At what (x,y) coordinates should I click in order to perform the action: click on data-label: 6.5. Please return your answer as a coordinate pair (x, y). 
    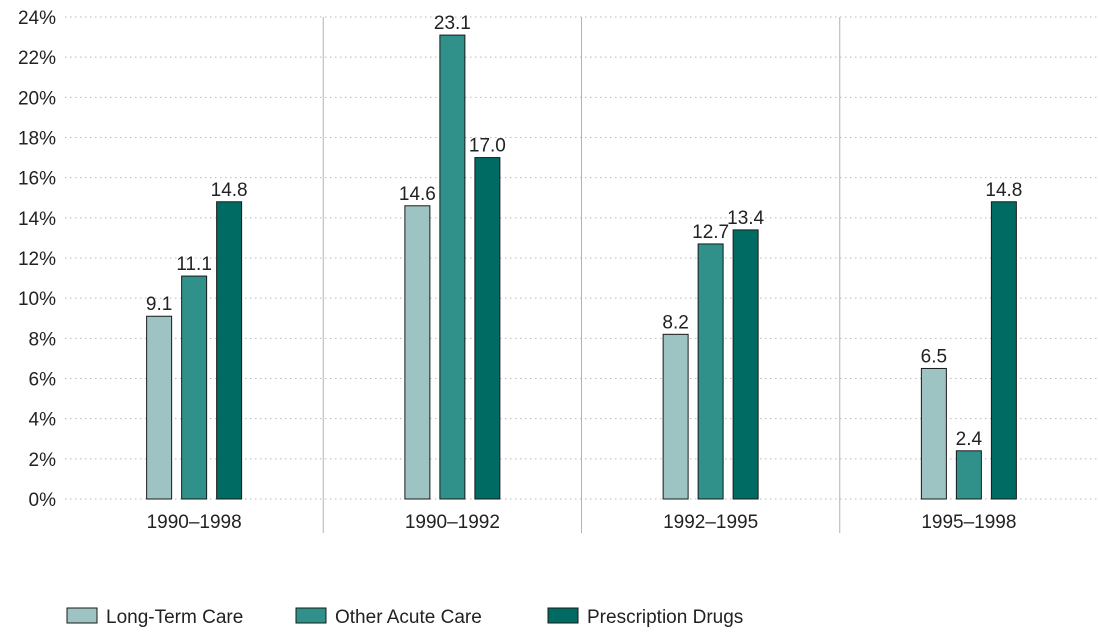
    Looking at the image, I should click on (934, 356).